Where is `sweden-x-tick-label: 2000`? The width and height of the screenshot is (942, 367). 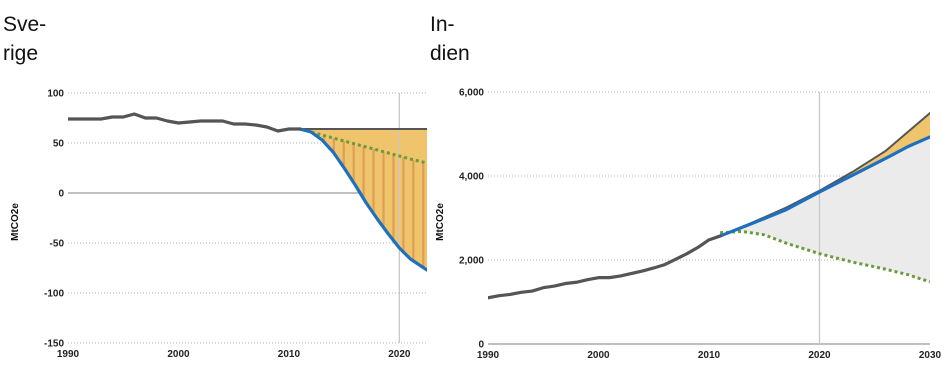
sweden-x-tick-label: 2000 is located at coordinates (178, 354).